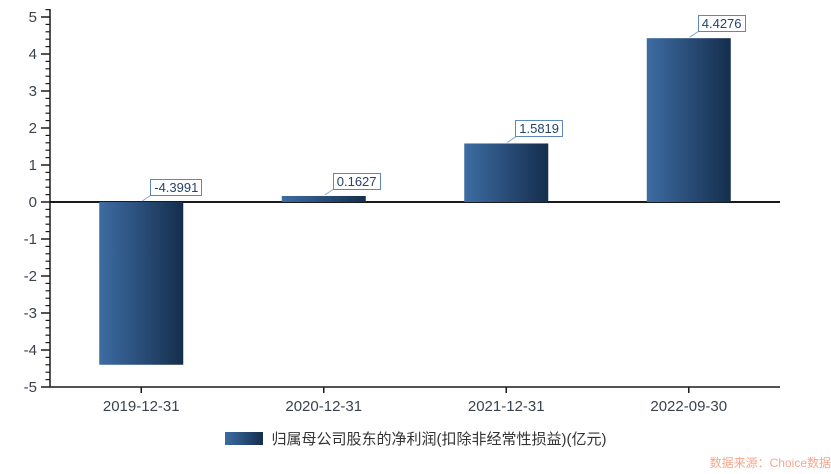  I want to click on x-tick-label: 2022-09-30, so click(688, 406).